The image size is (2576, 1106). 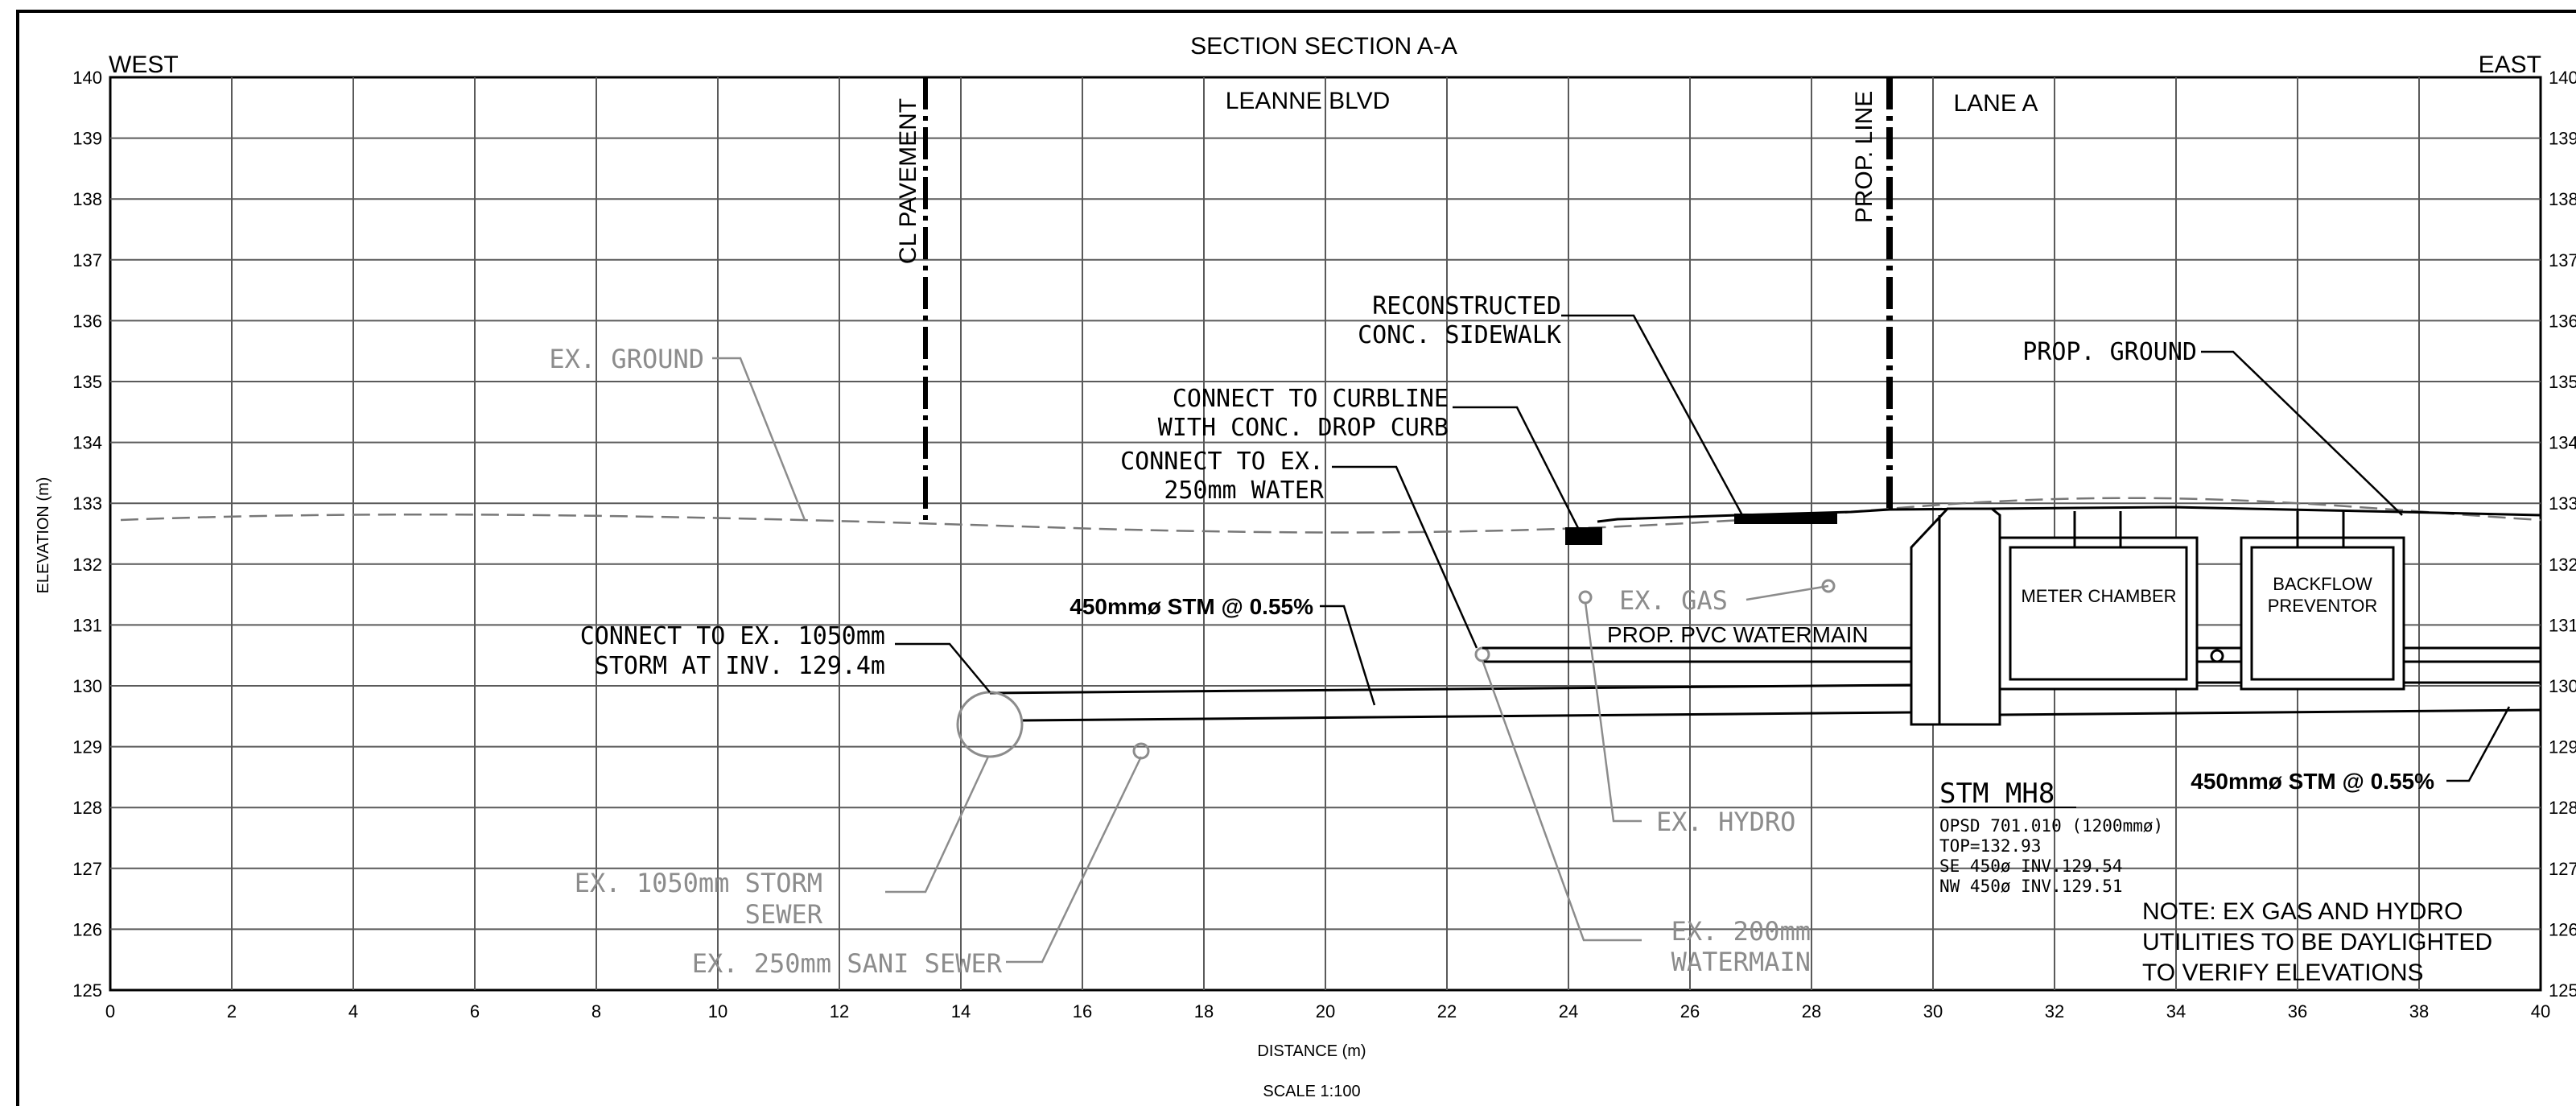 I want to click on x-tick-label: 28, so click(x=1811, y=1011).